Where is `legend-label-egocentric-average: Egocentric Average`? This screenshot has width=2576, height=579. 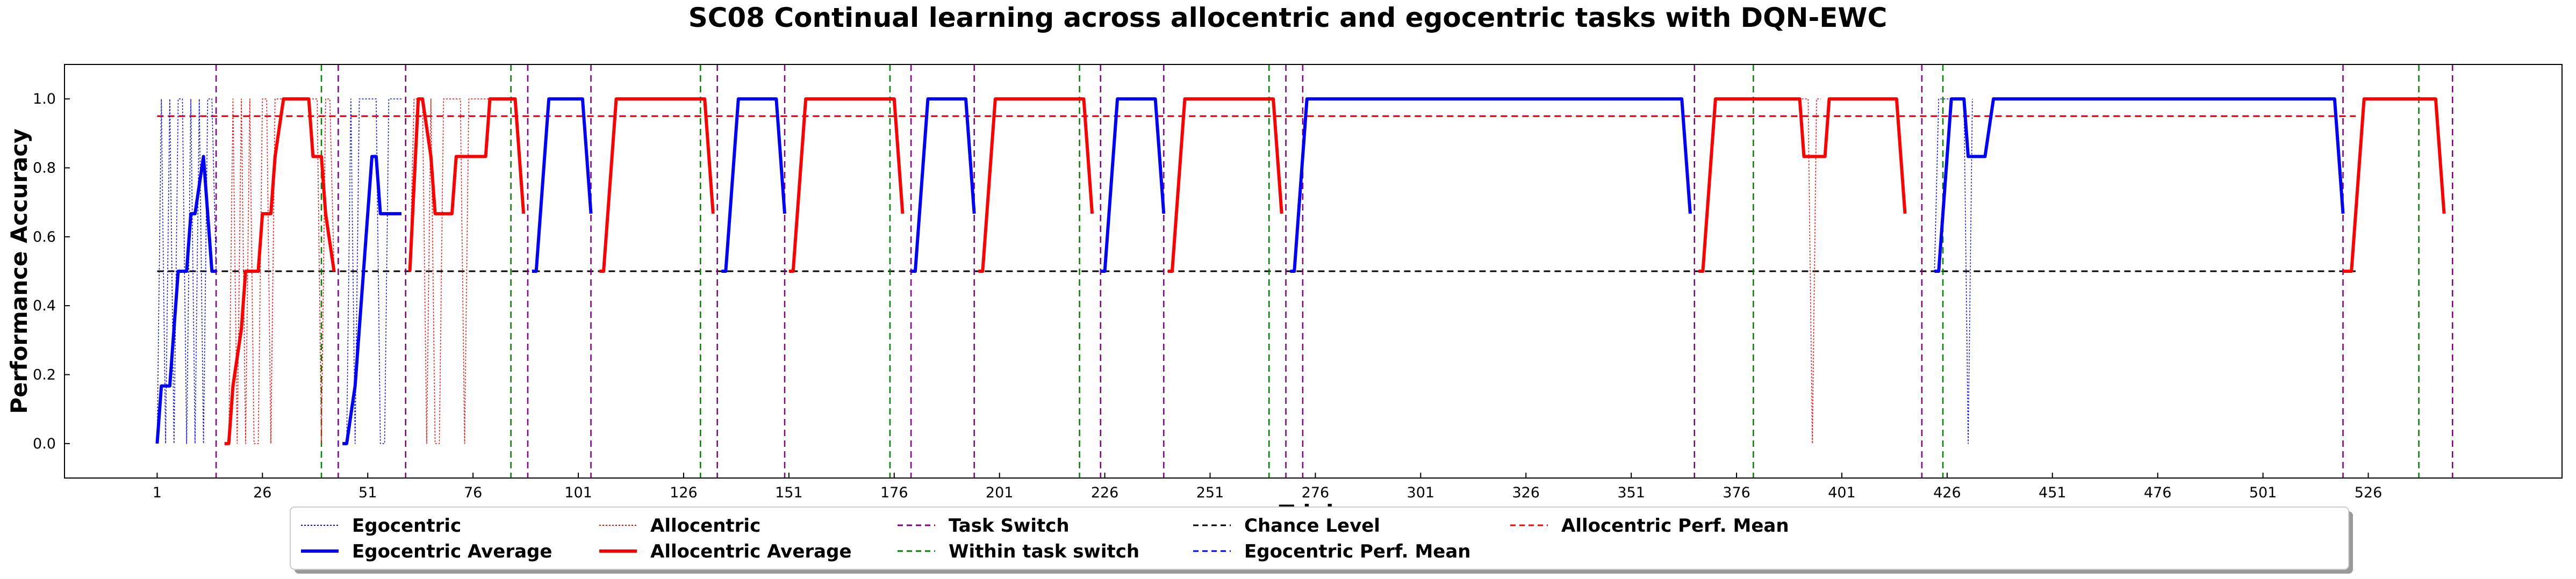 legend-label-egocentric-average: Egocentric Average is located at coordinates (452, 551).